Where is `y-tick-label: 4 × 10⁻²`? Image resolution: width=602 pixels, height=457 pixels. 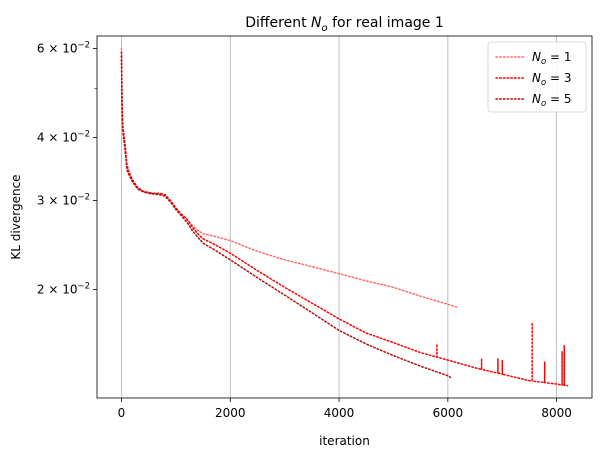
y-tick-label: 4 × 10⁻² is located at coordinates (63, 136).